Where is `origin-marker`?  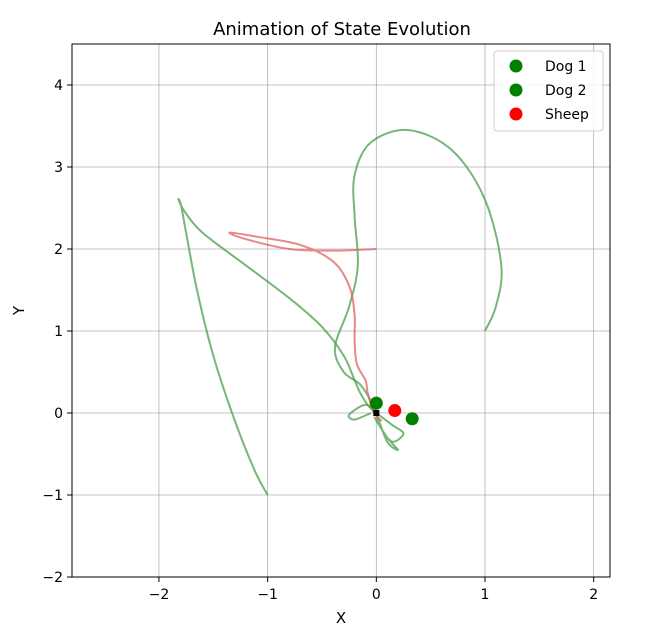
origin-marker is located at coordinates (376, 413).